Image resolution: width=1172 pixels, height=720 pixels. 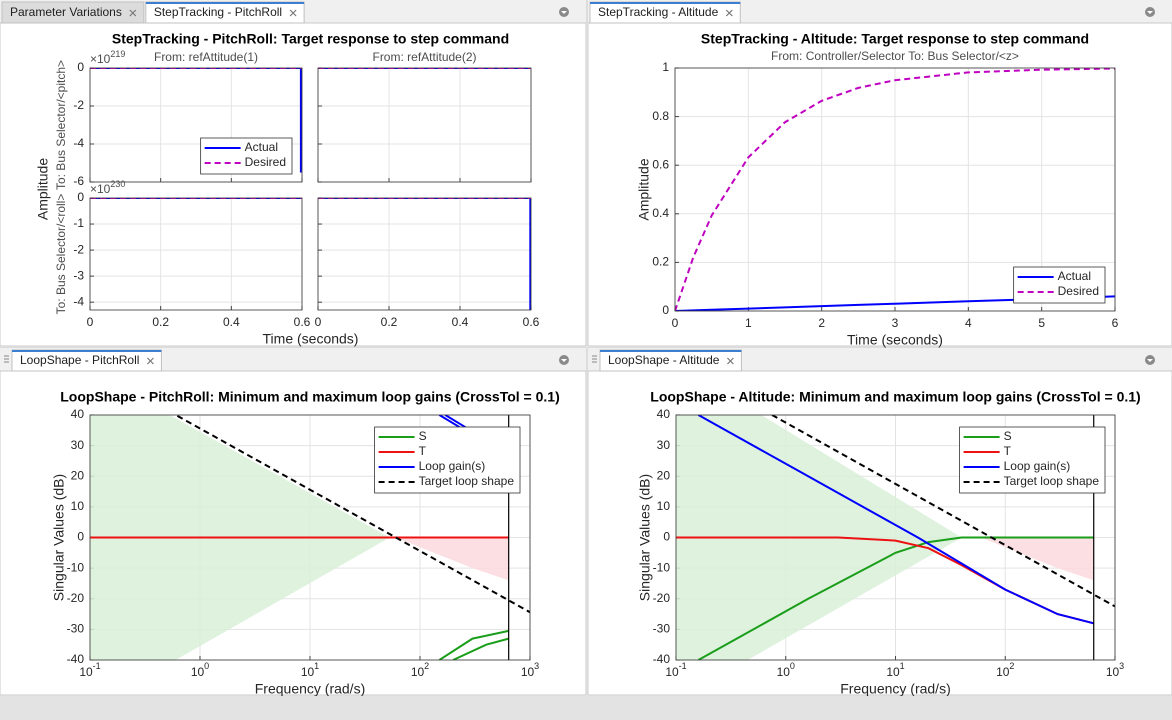 I want to click on tick-exponent: 0, so click(x=792, y=666).